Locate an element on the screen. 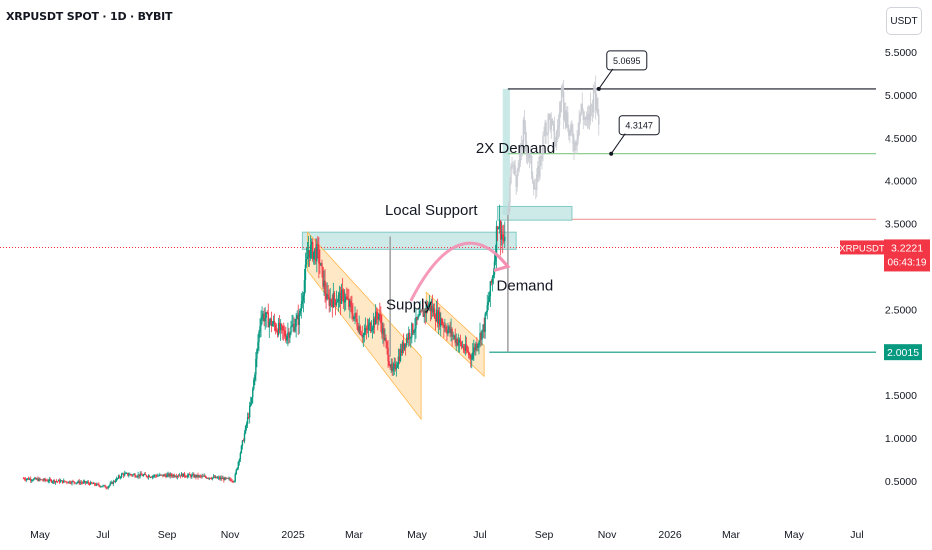  symbol-title: XRPUSDT SPOT · 1D · BYBIT is located at coordinates (89, 16).